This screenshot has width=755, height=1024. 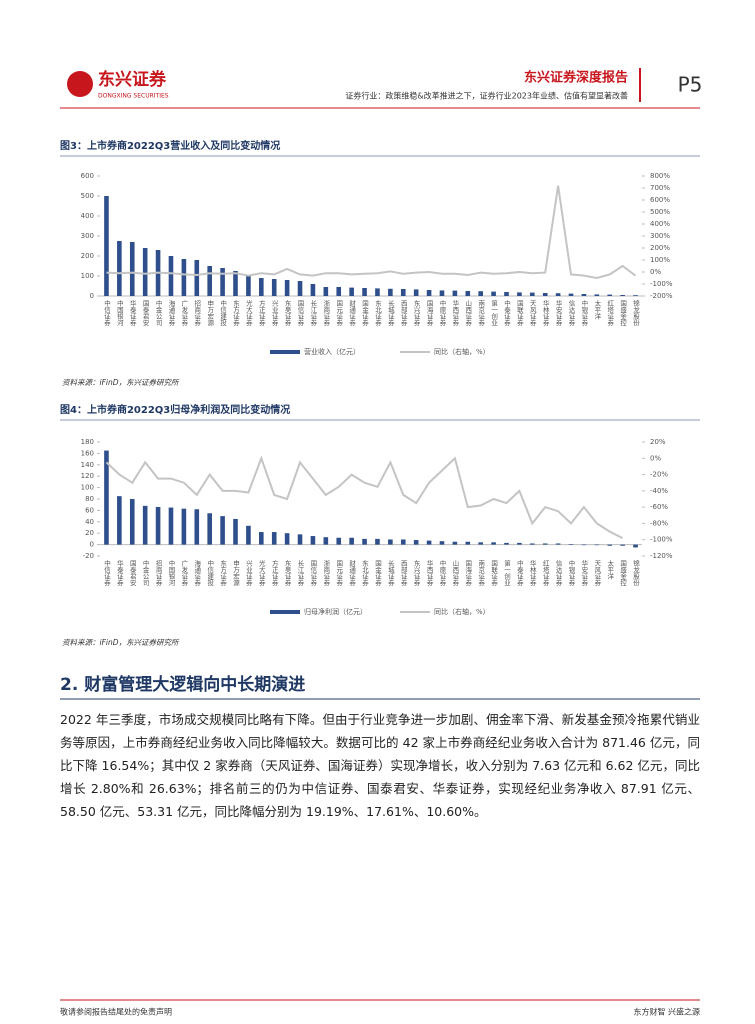 I want to click on y2-tick-label: -60%, so click(x=659, y=507).